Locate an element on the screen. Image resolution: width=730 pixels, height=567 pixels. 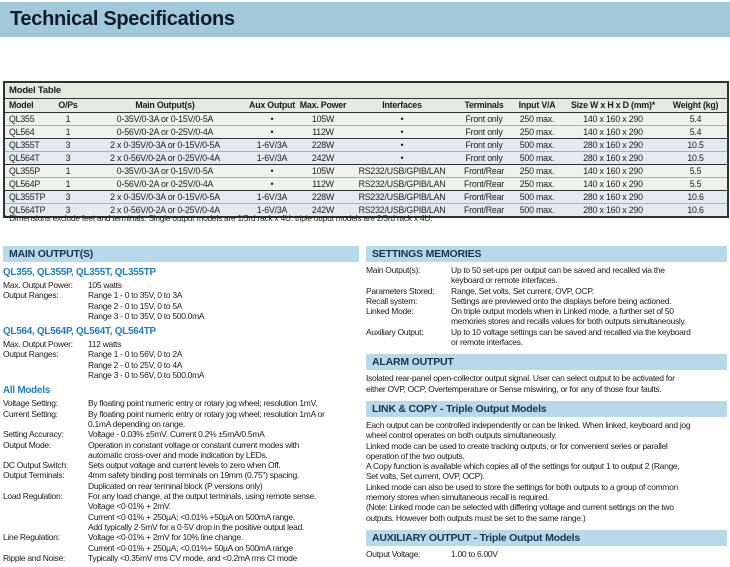
table-cell: 0-56V/0-2A or 0-25V/0-4A is located at coordinates (165, 132).